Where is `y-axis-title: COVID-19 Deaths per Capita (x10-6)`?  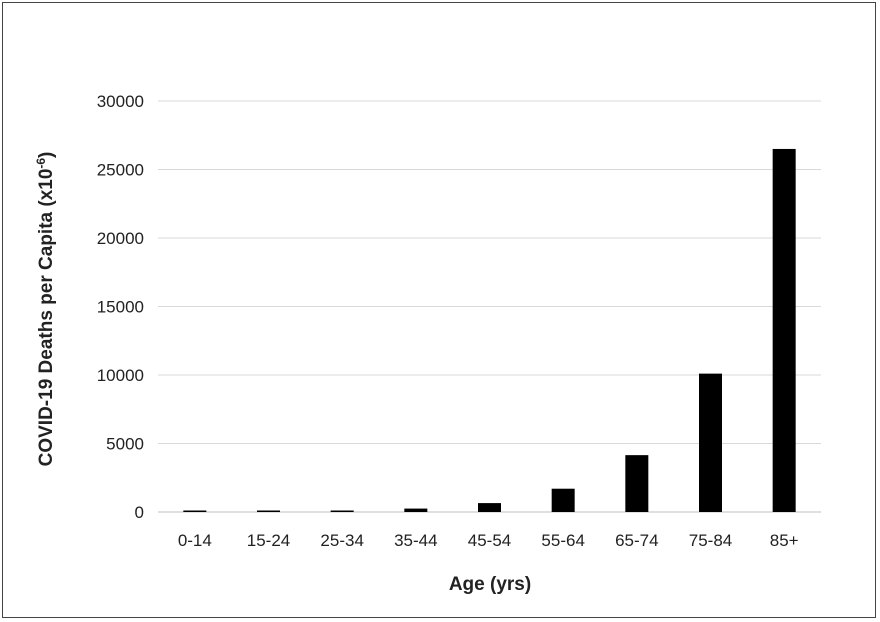 y-axis-title: COVID-19 Deaths per Capita (x10-6) is located at coordinates (45, 309).